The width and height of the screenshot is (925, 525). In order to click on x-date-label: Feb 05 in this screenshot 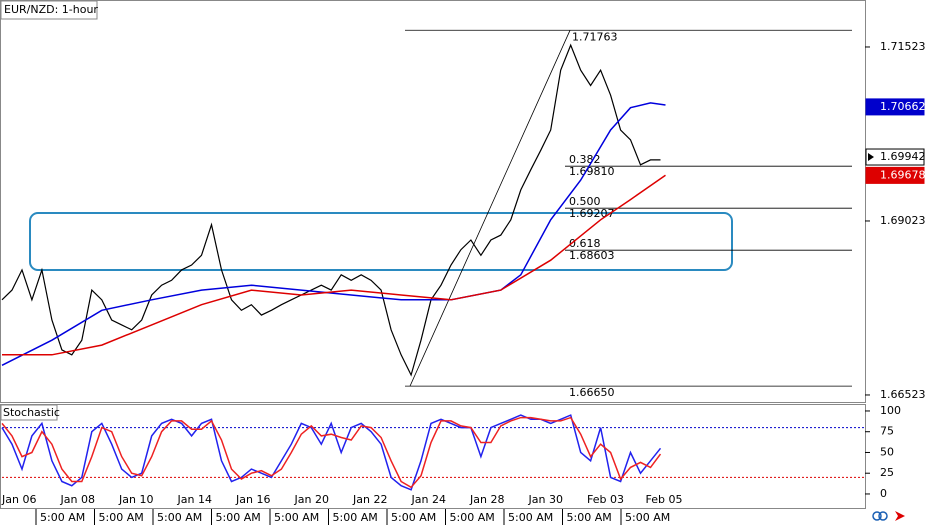, I will do `click(664, 499)`.